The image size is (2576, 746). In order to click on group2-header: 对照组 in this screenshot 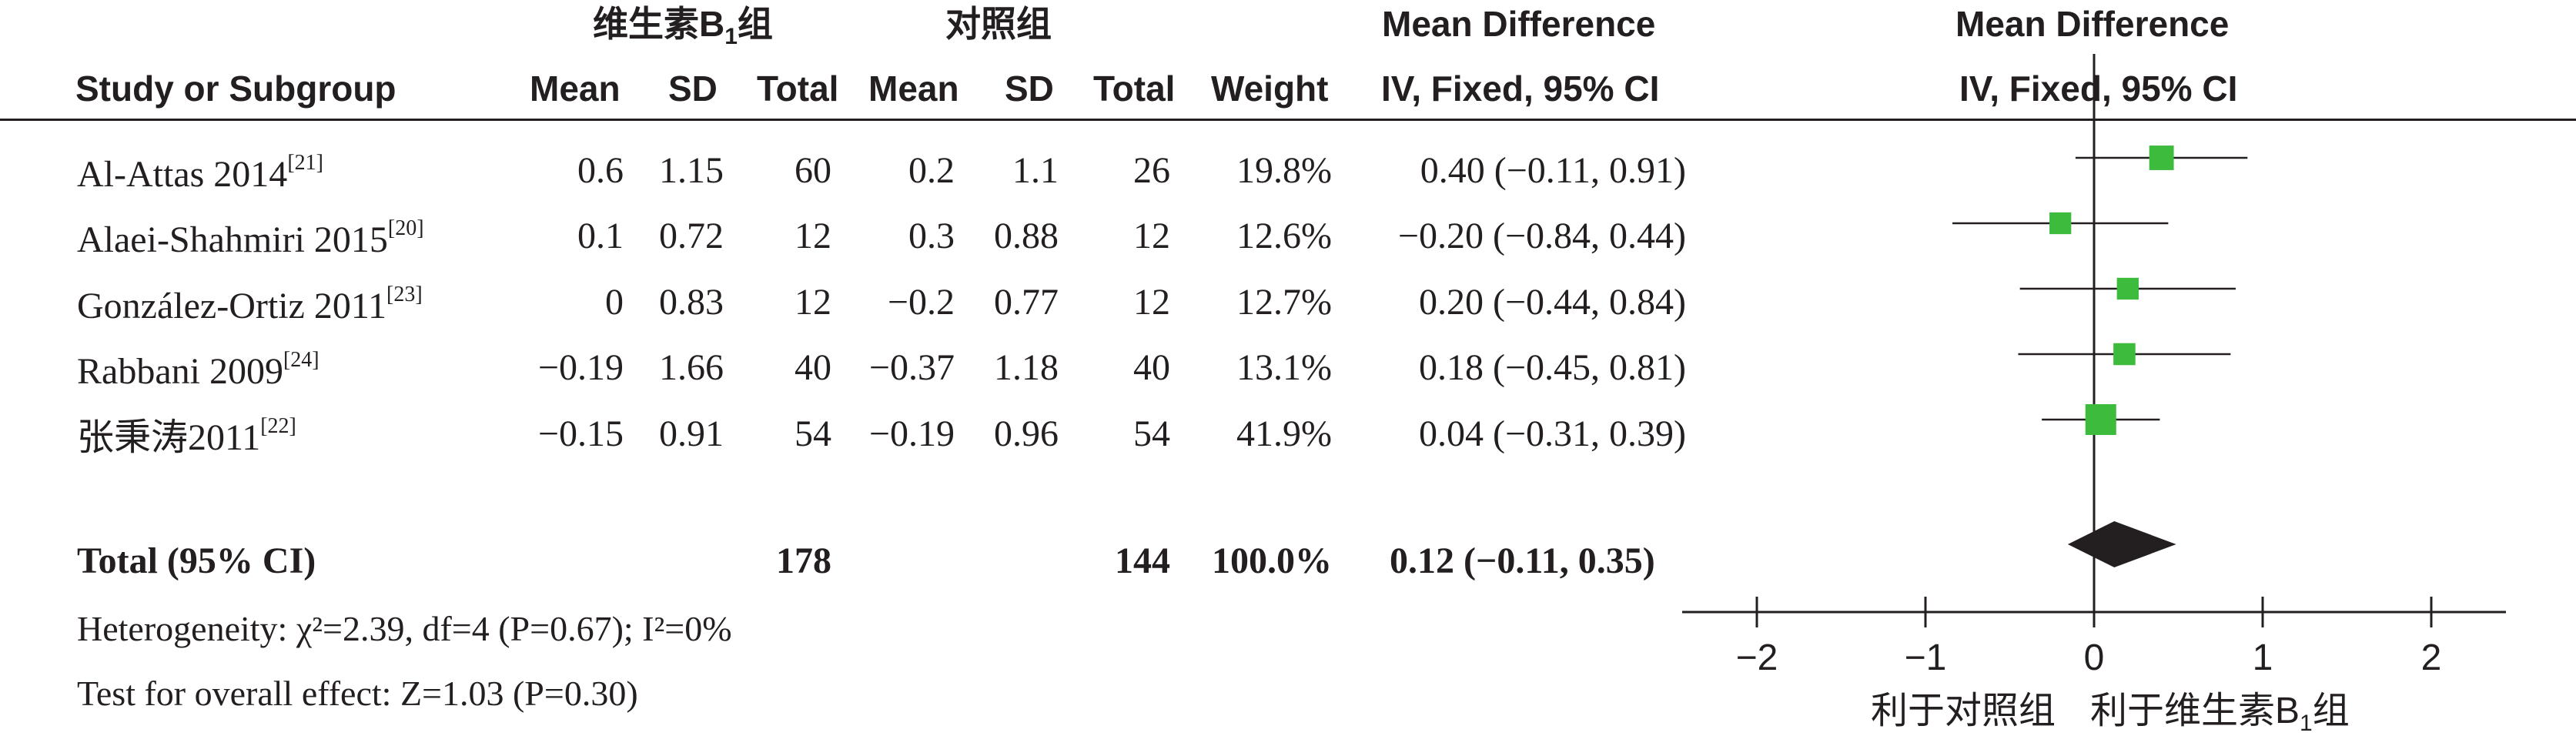, I will do `click(998, 24)`.